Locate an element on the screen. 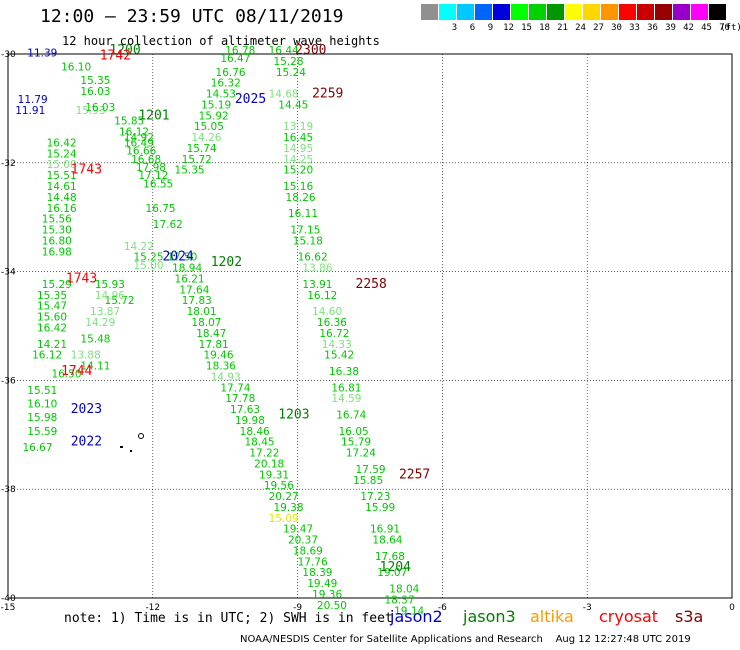  wave-height-value: 18.94 is located at coordinates (187, 269).